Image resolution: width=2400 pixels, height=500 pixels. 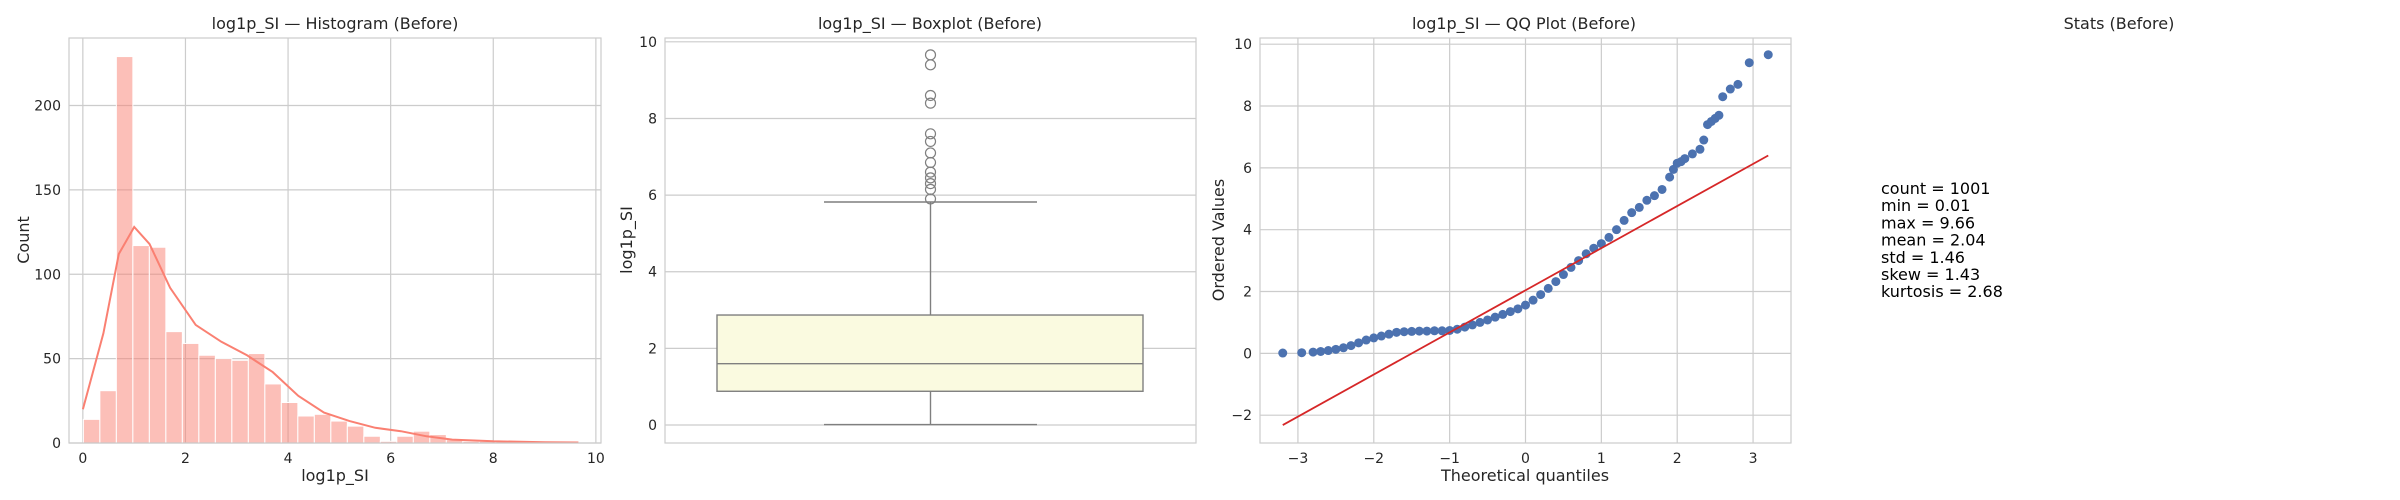 What do you see at coordinates (1243, 45) in the screenshot?
I see `y-tick-label: 10` at bounding box center [1243, 45].